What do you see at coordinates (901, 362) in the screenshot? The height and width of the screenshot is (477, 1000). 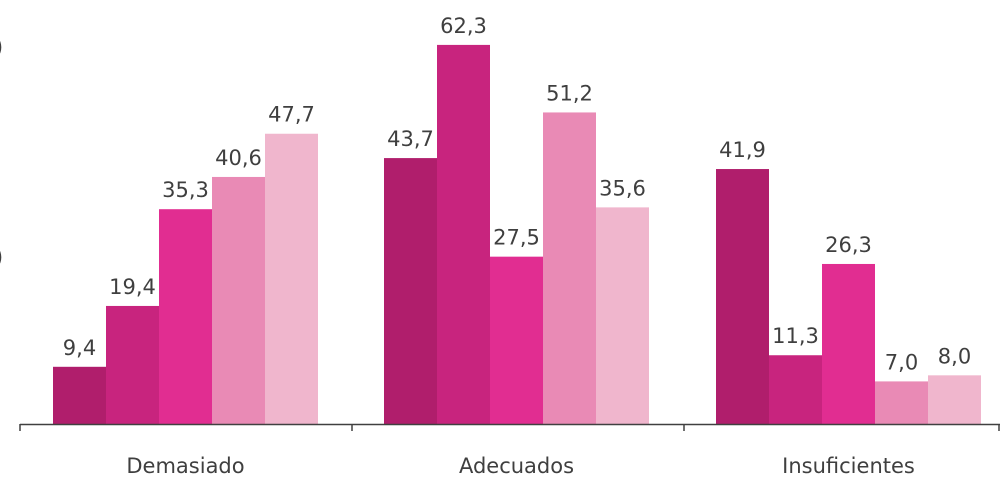 I see `data-label: 7,0` at bounding box center [901, 362].